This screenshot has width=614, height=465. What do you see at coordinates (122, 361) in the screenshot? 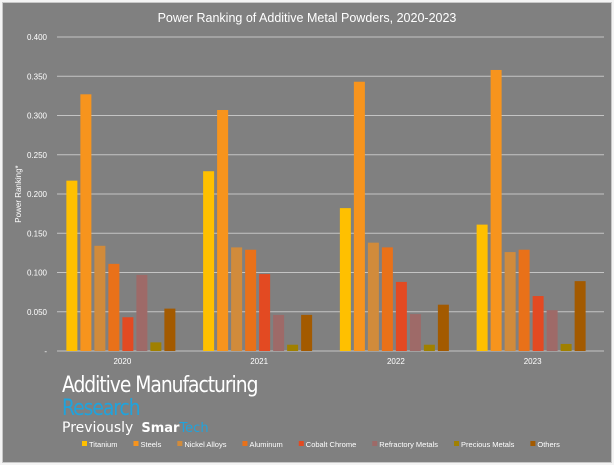
I see `x-tick-label: 2020` at bounding box center [122, 361].